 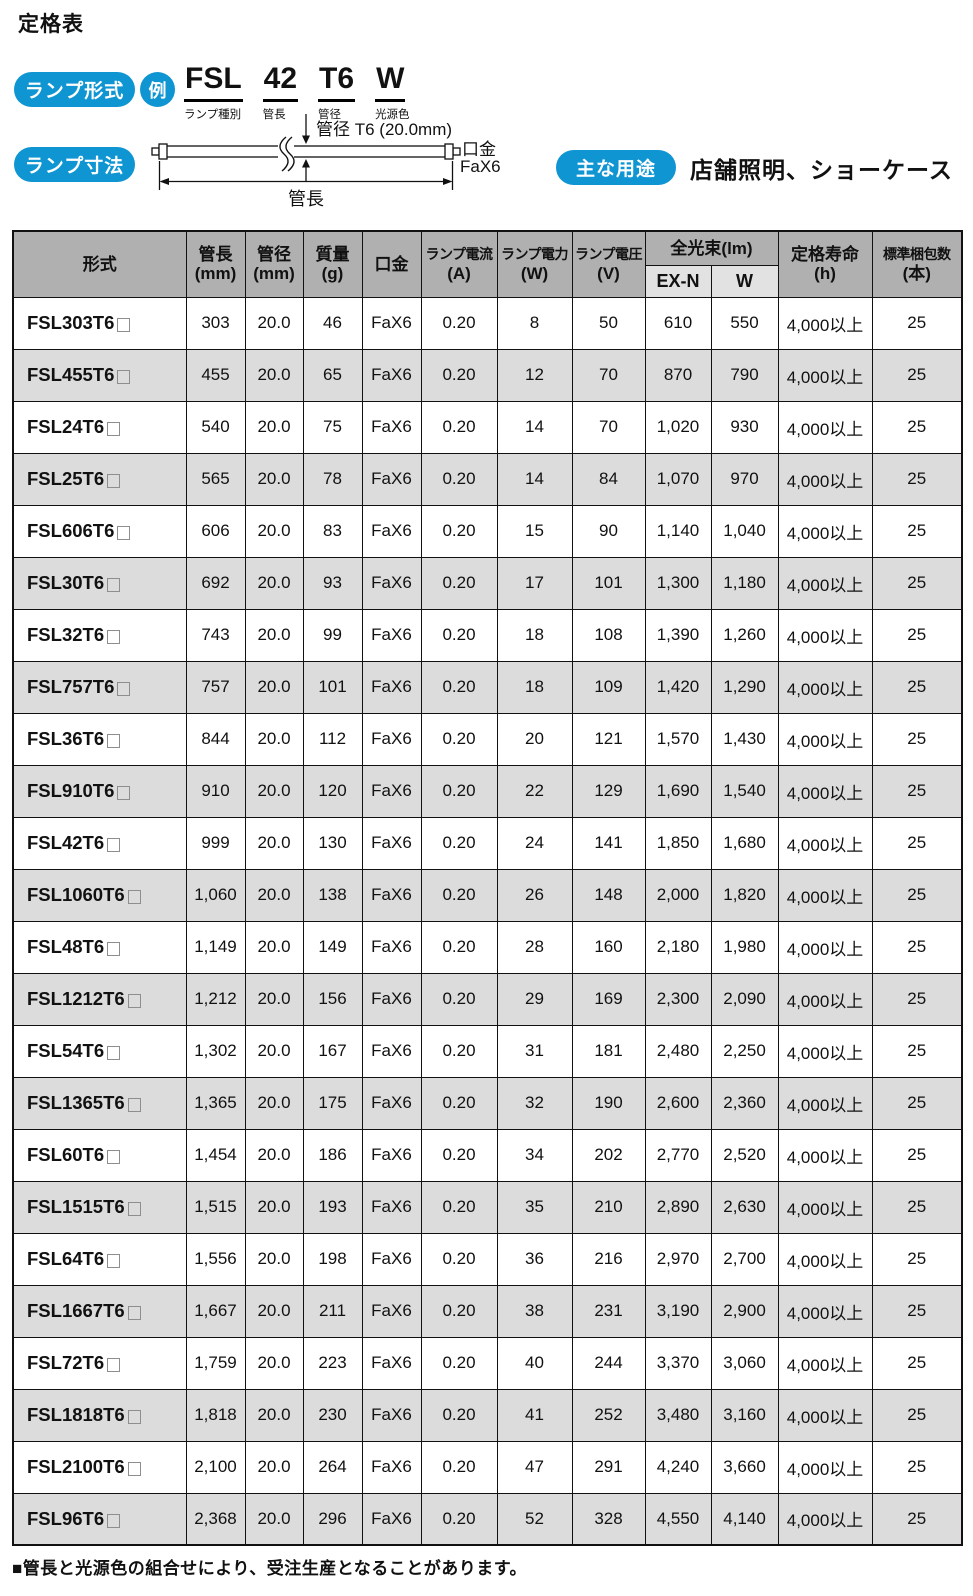 I want to click on cell-power_w: 28, so click(x=534, y=947).